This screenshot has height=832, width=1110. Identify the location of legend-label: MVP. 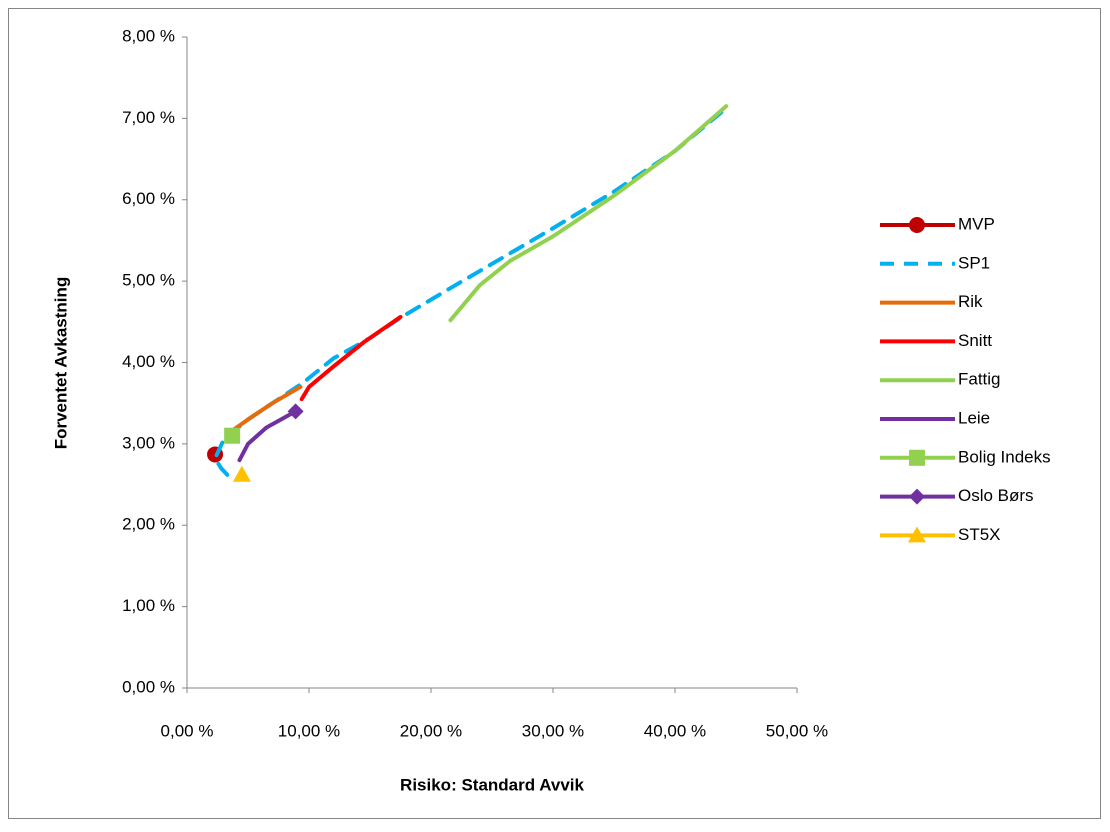
(976, 223).